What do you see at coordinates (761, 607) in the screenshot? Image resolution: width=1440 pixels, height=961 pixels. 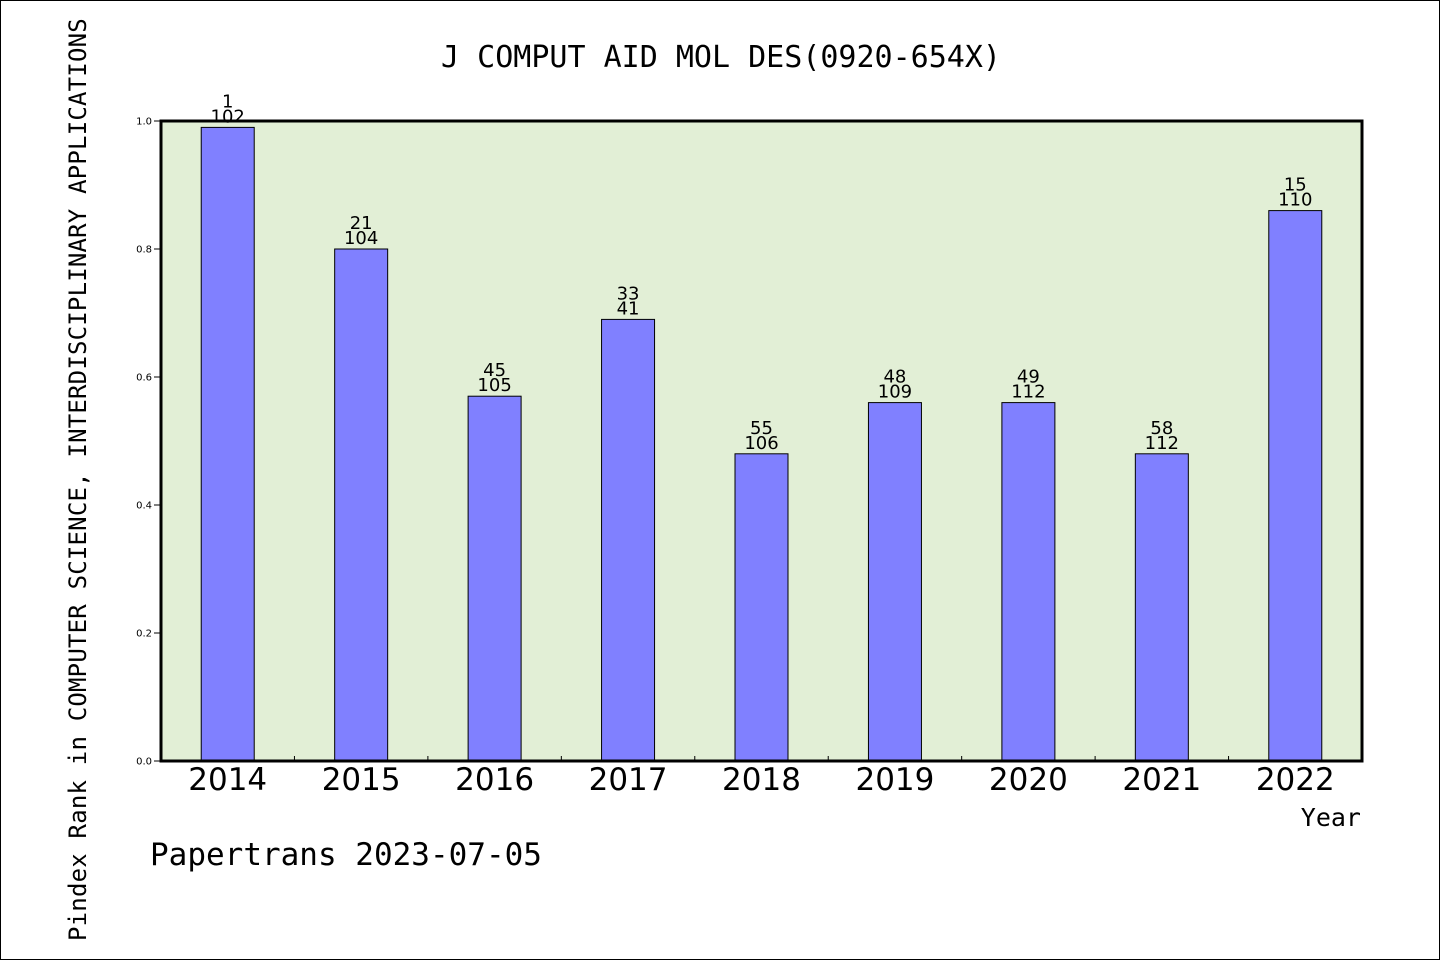 I see `bar-2018` at bounding box center [761, 607].